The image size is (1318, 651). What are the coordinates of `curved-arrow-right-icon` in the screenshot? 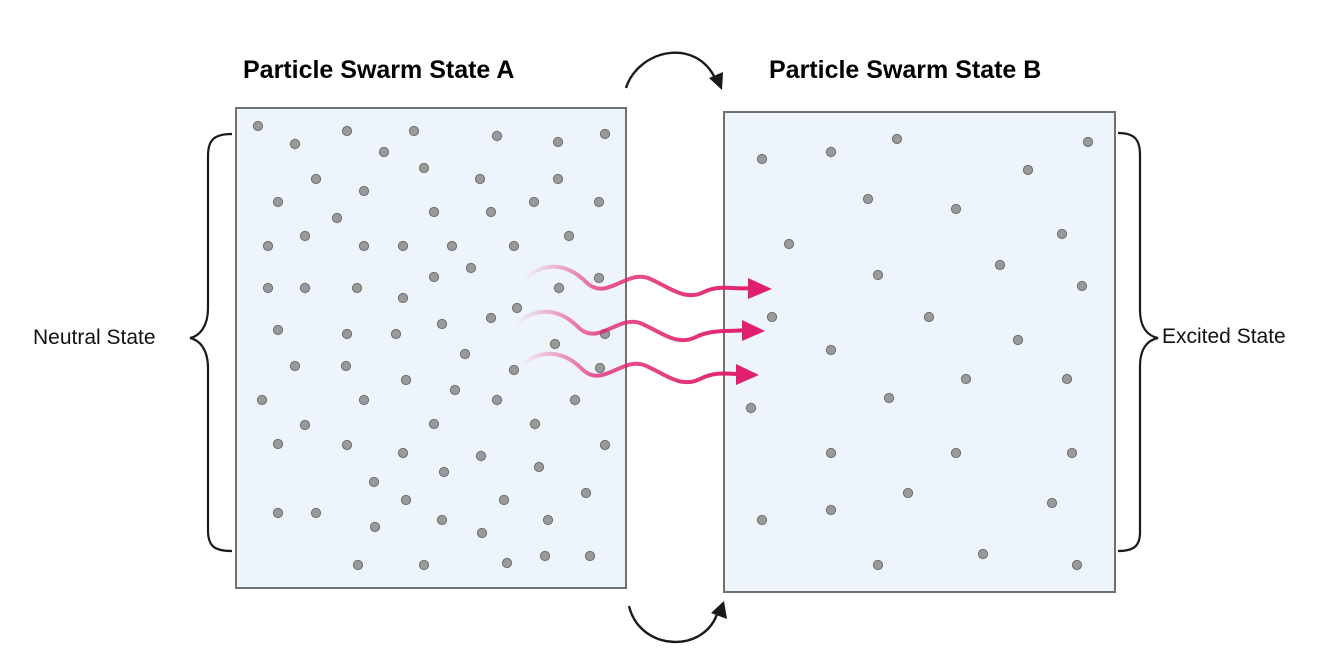 It's located at (673, 70).